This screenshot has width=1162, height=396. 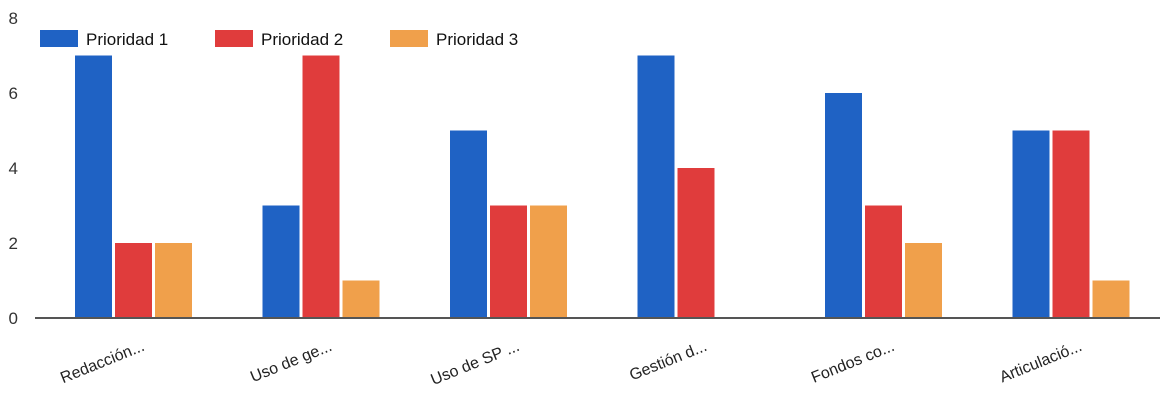 What do you see at coordinates (13, 168) in the screenshot?
I see `y-tick-label: 4` at bounding box center [13, 168].